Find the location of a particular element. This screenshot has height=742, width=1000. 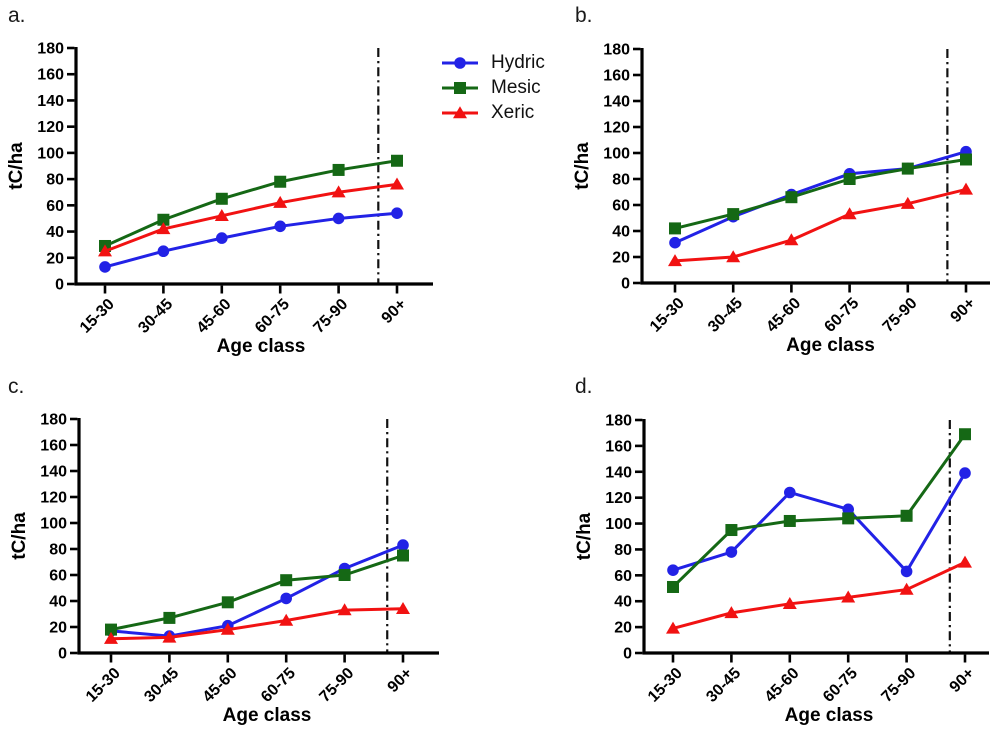

svg-text: 30-45 is located at coordinates (161, 685).